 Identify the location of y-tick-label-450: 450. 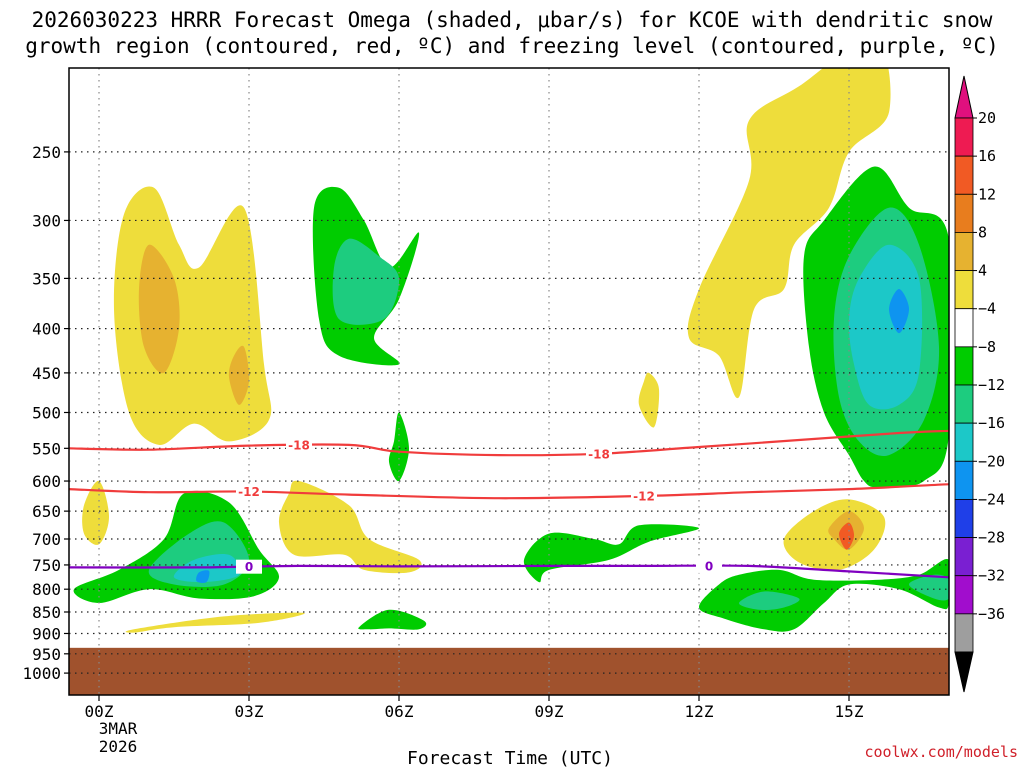
(46, 373).